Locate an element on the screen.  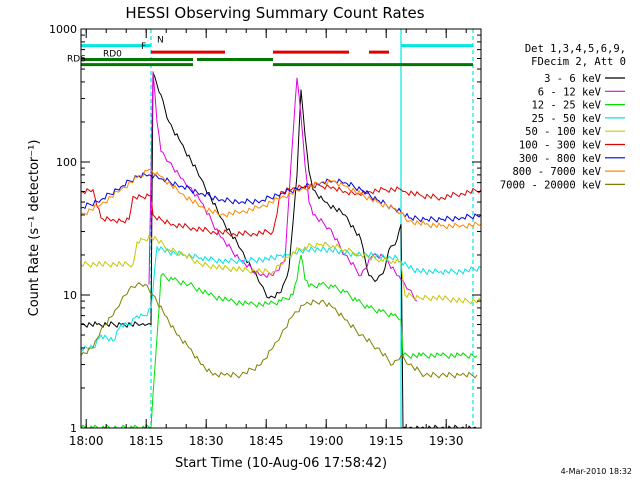
legend-header-line-1: Det 1,3,4,5,6,9, is located at coordinates (575, 49).